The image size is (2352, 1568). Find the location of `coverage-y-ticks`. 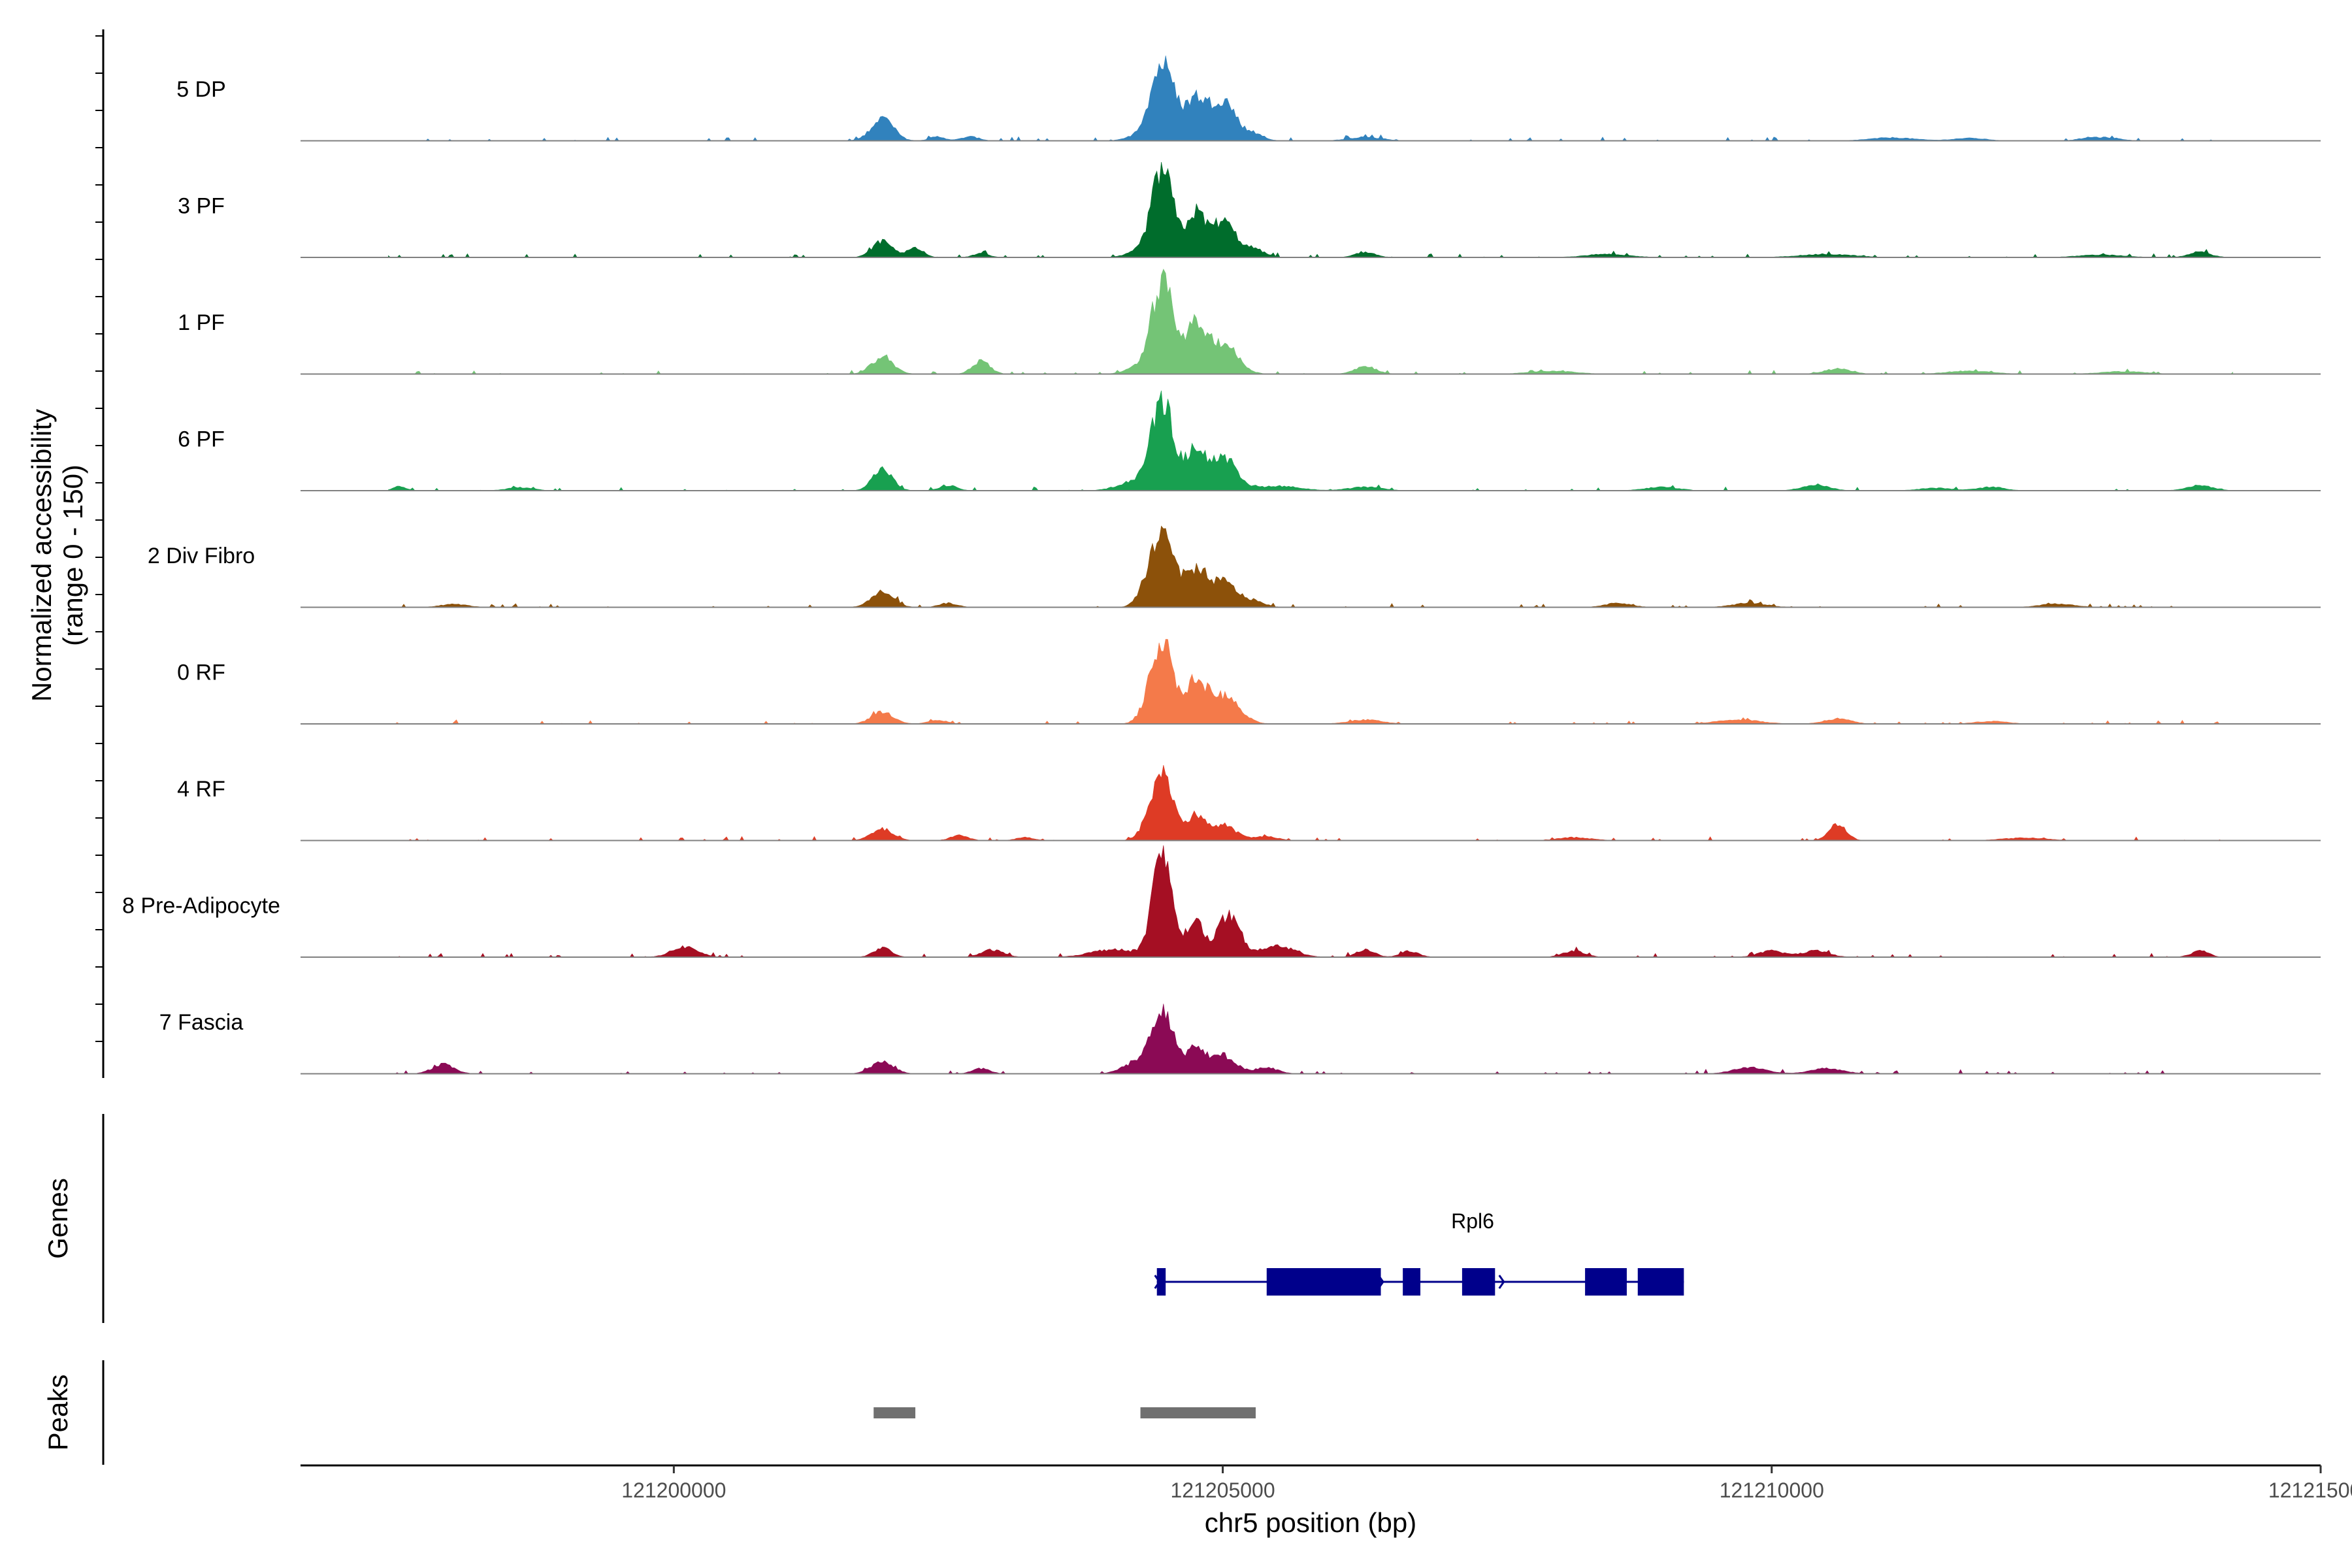

coverage-y-ticks is located at coordinates (99, 538).